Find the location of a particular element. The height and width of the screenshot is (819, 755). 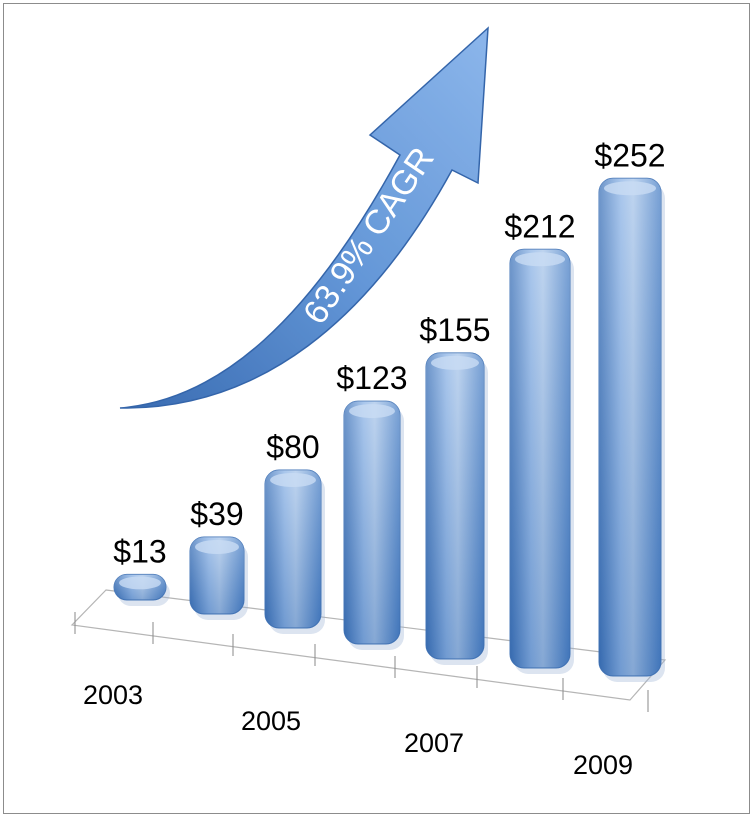

x-tick-label: 2009 is located at coordinates (603, 765).